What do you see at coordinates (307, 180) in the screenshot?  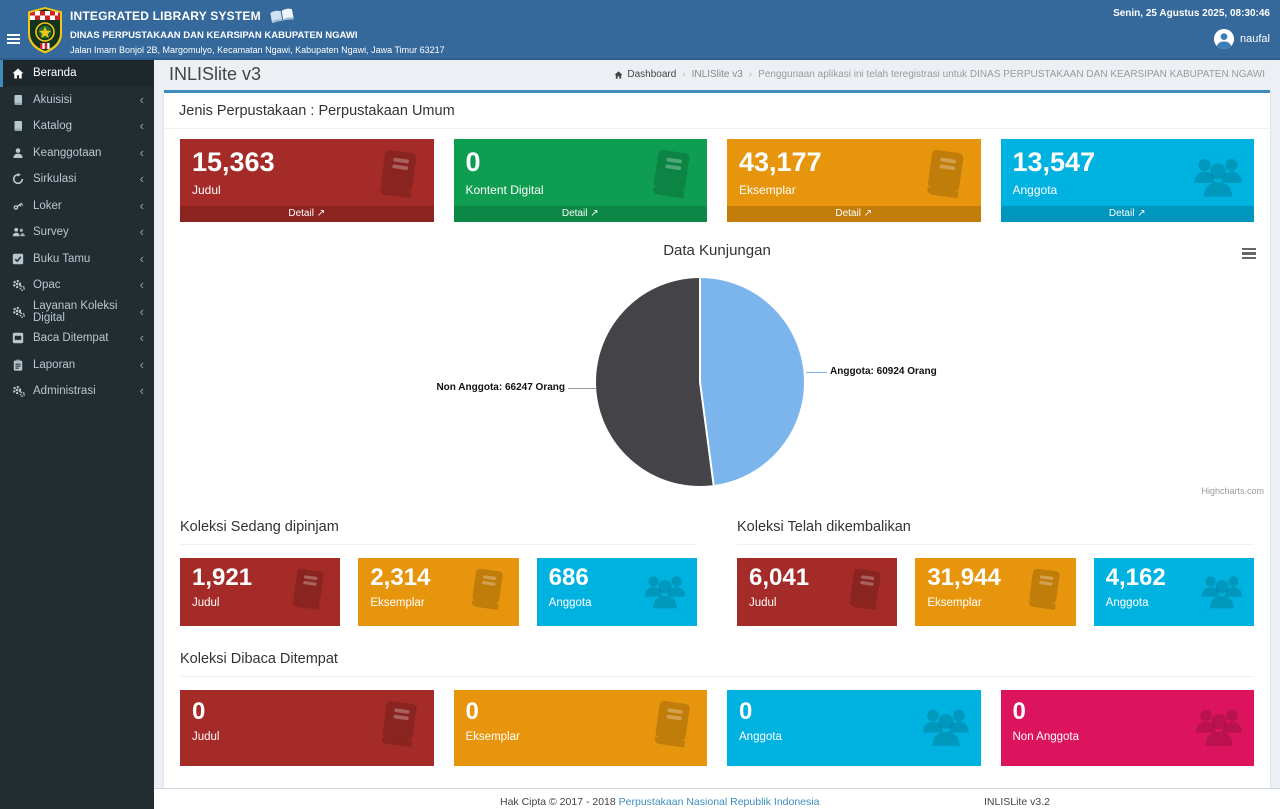 I see `card-judul: 15,363 Judul Detail ↗` at bounding box center [307, 180].